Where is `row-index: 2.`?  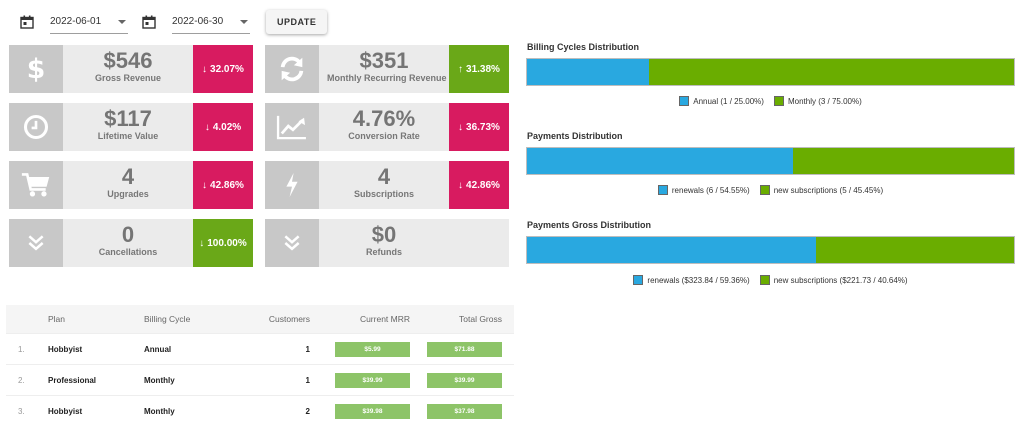 row-index: 2. is located at coordinates (21, 380).